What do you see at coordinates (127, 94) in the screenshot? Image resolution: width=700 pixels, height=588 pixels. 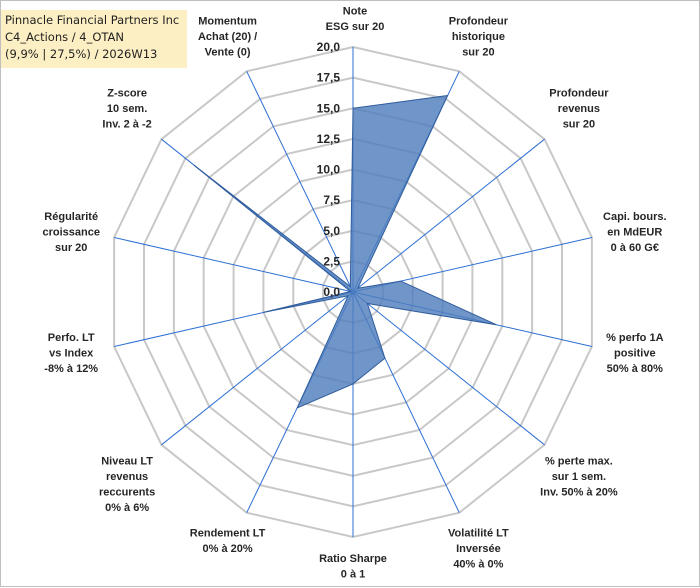 I see `axis-label-line: Z-score` at bounding box center [127, 94].